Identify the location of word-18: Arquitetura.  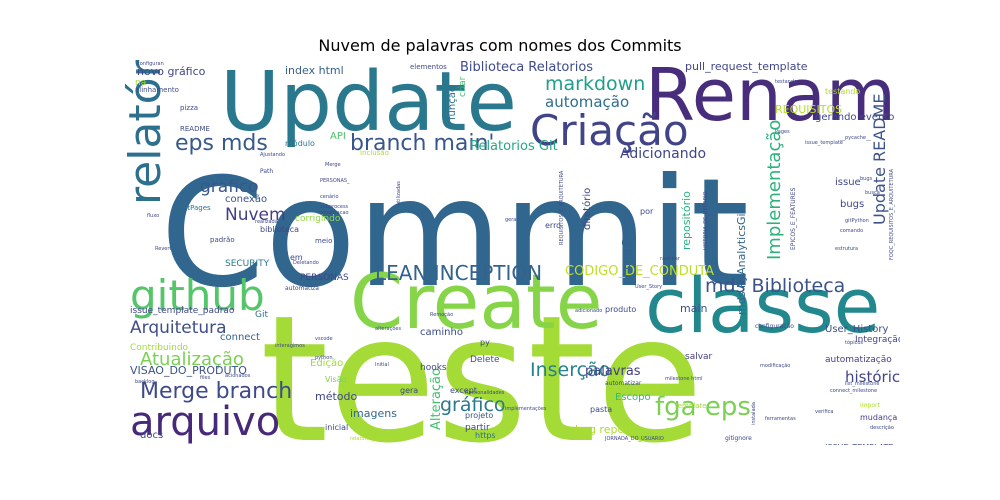
(178, 328).